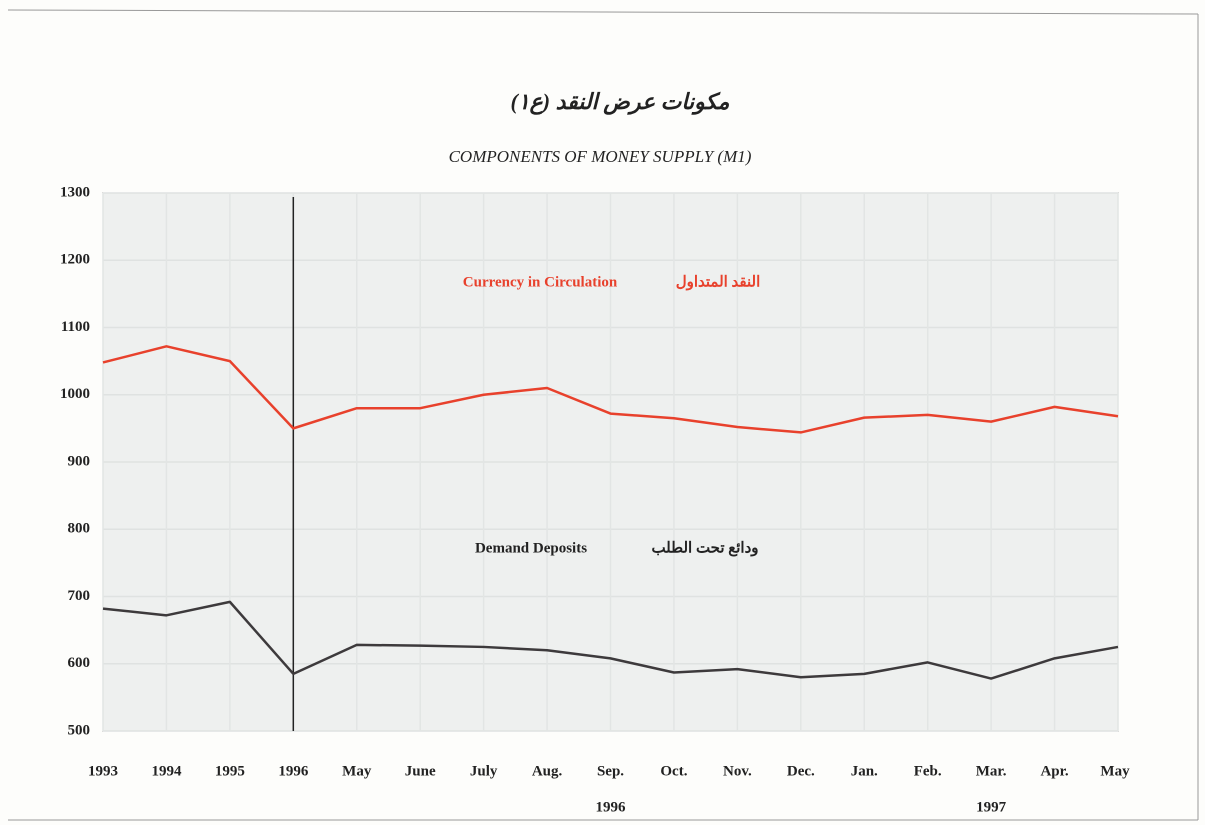  Describe the element at coordinates (547, 771) in the screenshot. I see `x-tick-label: Aug.` at that location.